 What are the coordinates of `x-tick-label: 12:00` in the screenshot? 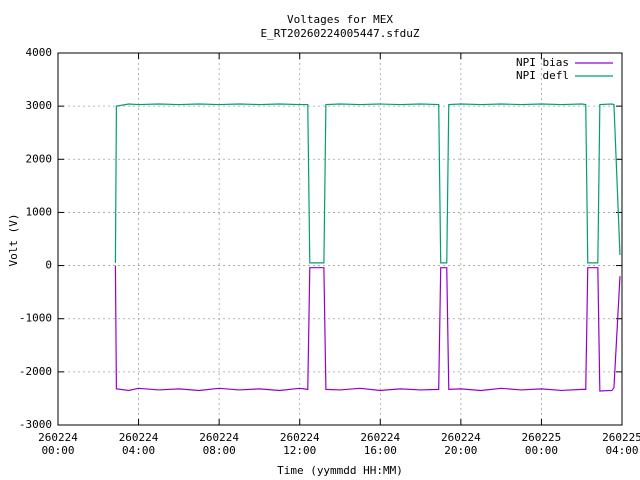 It's located at (299, 450).